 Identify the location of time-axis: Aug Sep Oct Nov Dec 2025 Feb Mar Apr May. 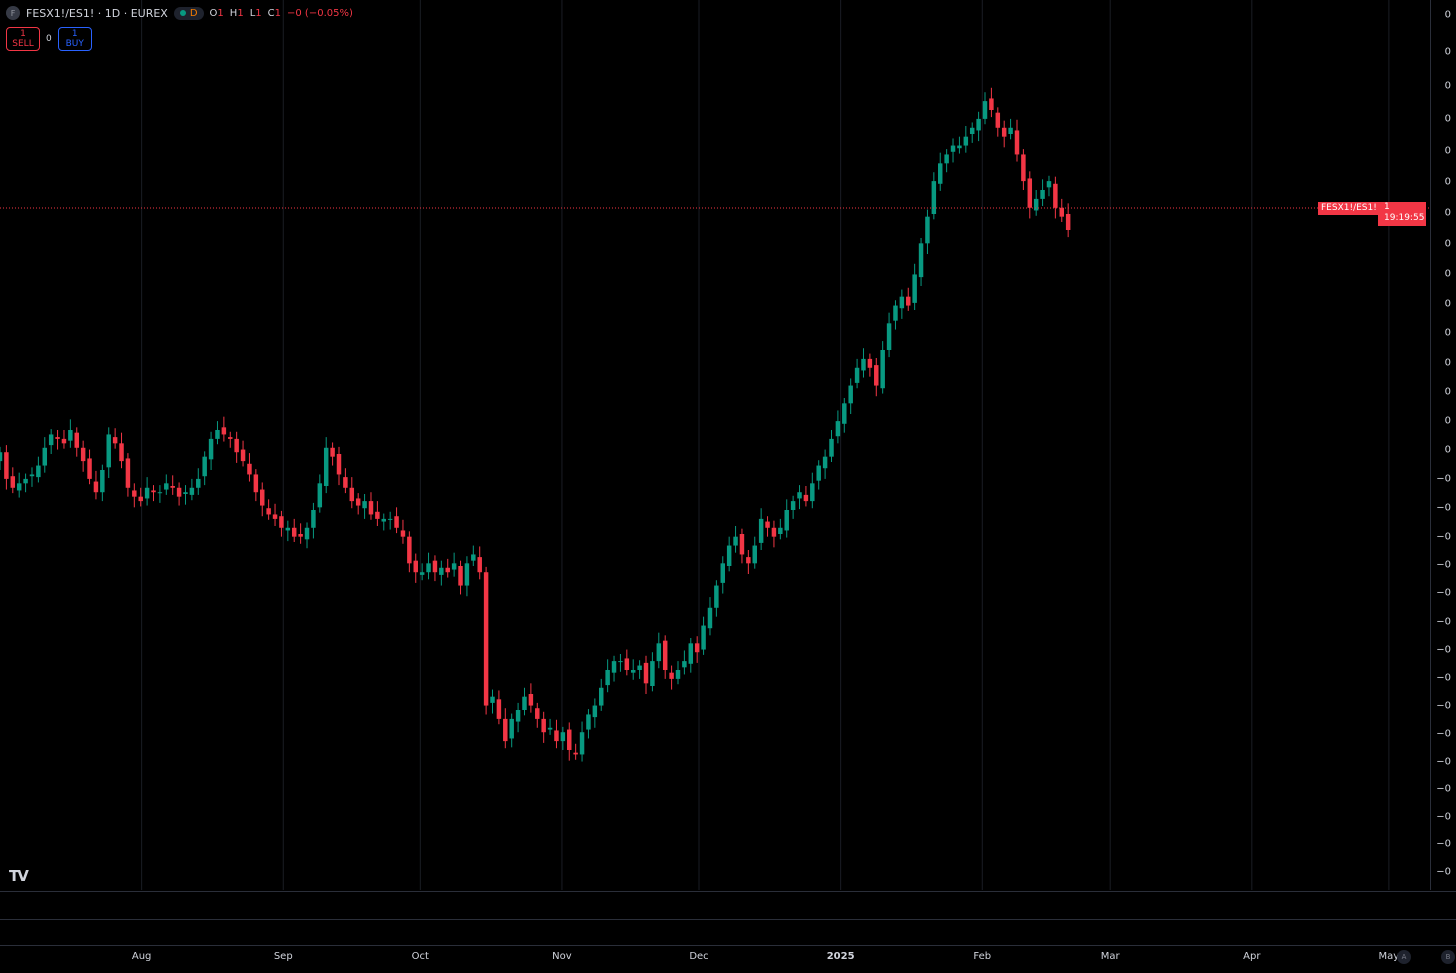
(715, 959).